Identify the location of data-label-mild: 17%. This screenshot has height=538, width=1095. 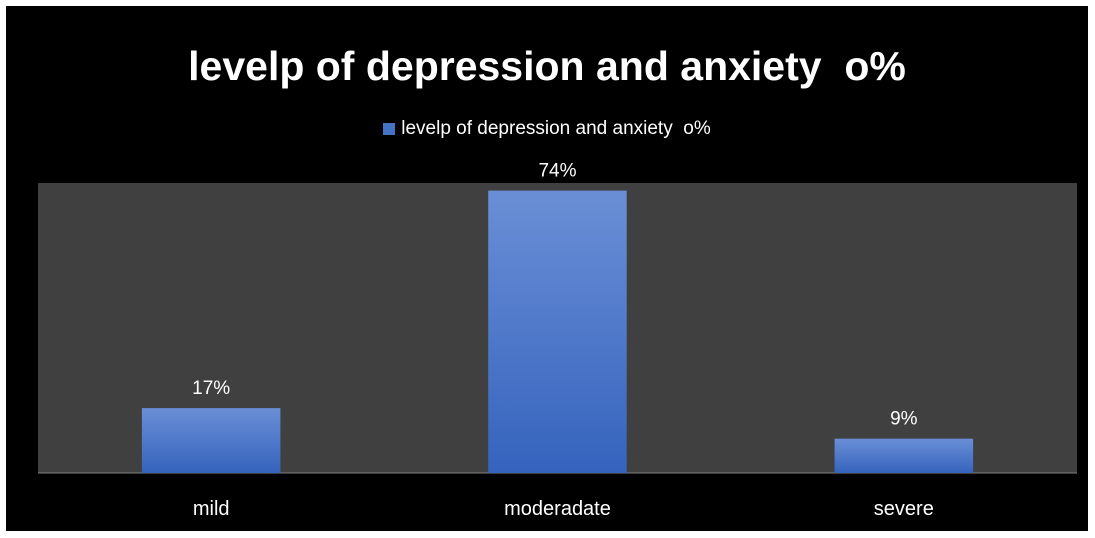
(211, 388).